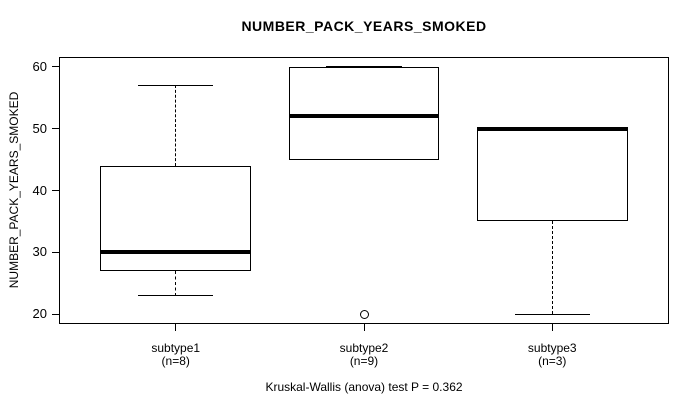 The image size is (700, 400). What do you see at coordinates (39, 66) in the screenshot?
I see `y-tick-label: 60` at bounding box center [39, 66].